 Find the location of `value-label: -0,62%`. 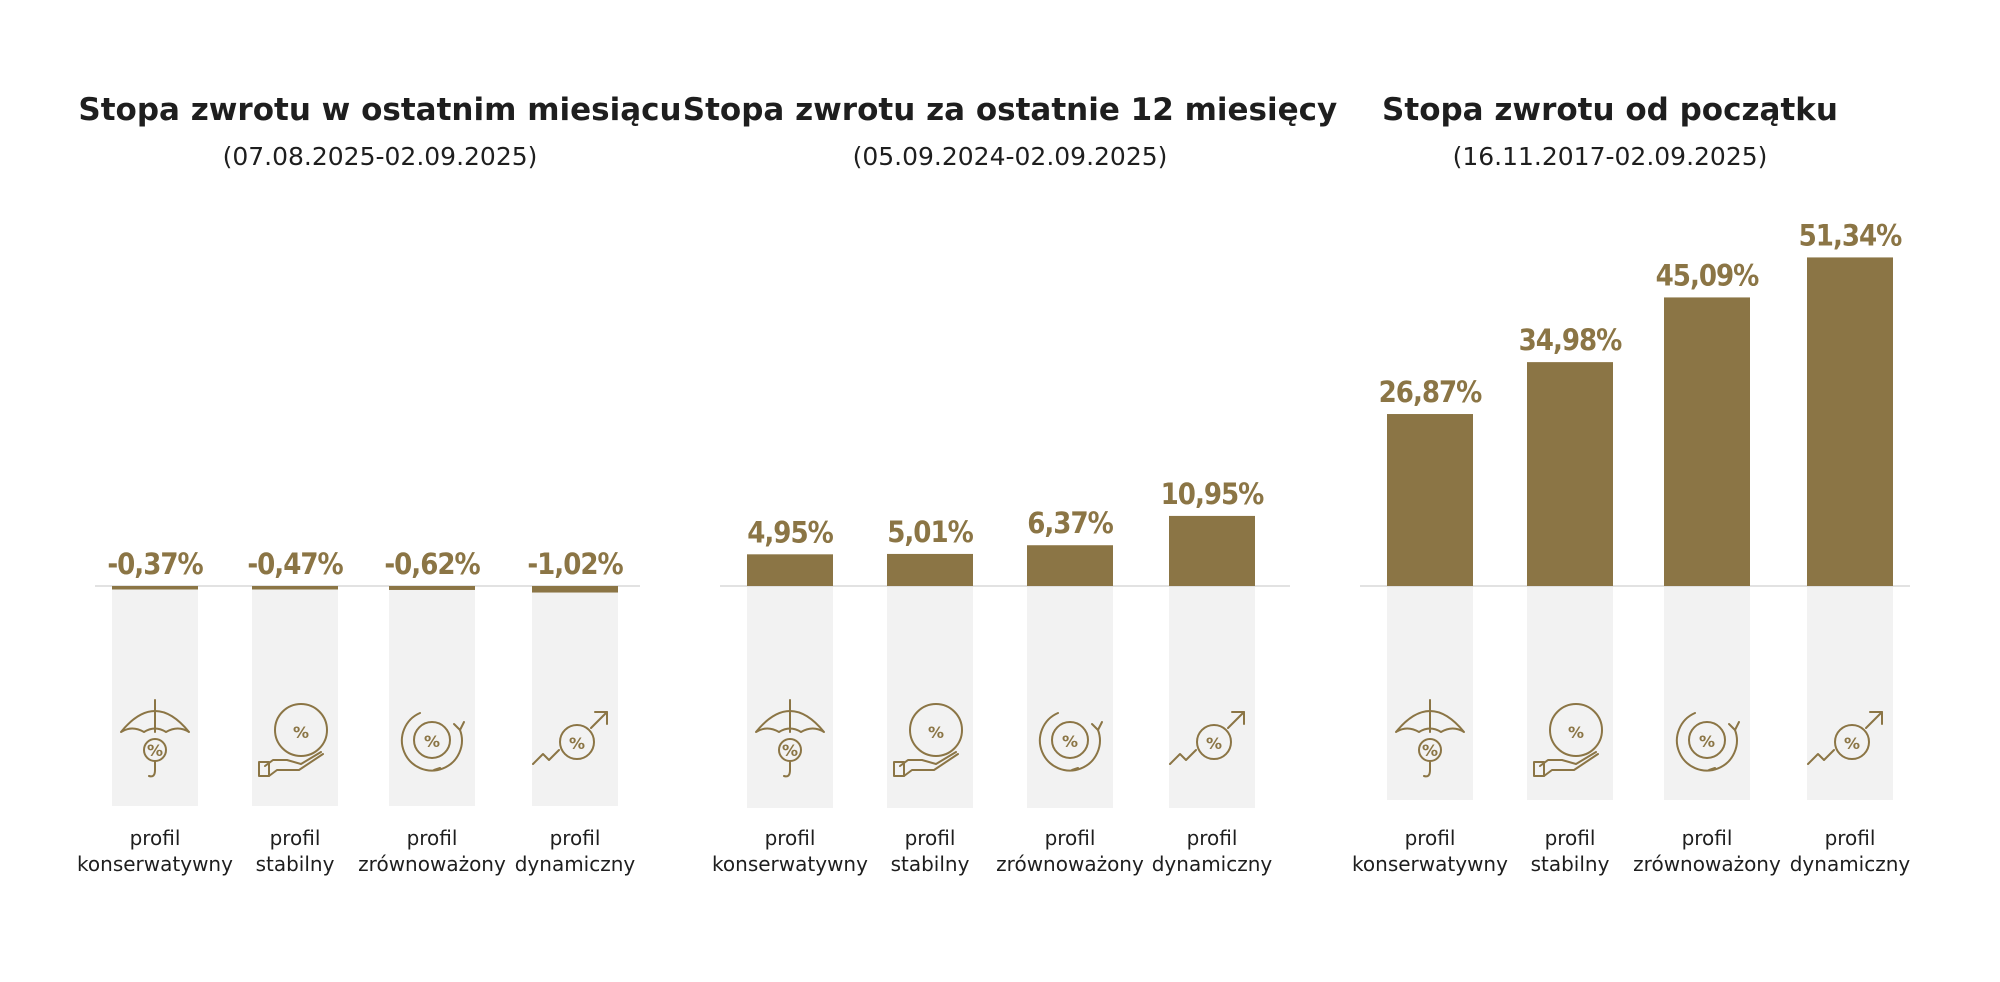

value-label: -0,62% is located at coordinates (432, 564).